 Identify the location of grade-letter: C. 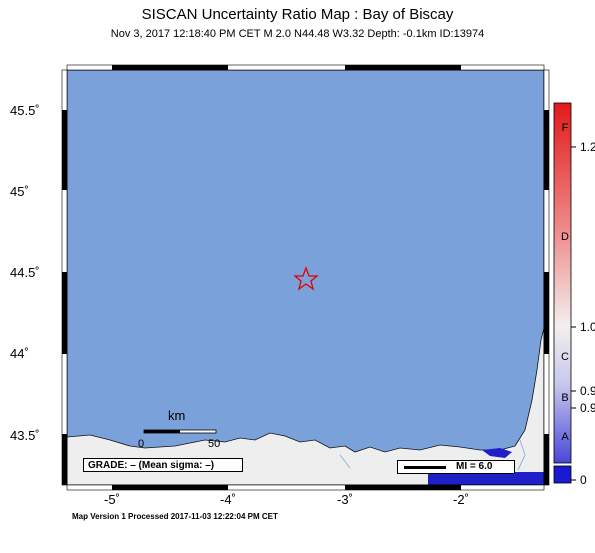
(565, 357).